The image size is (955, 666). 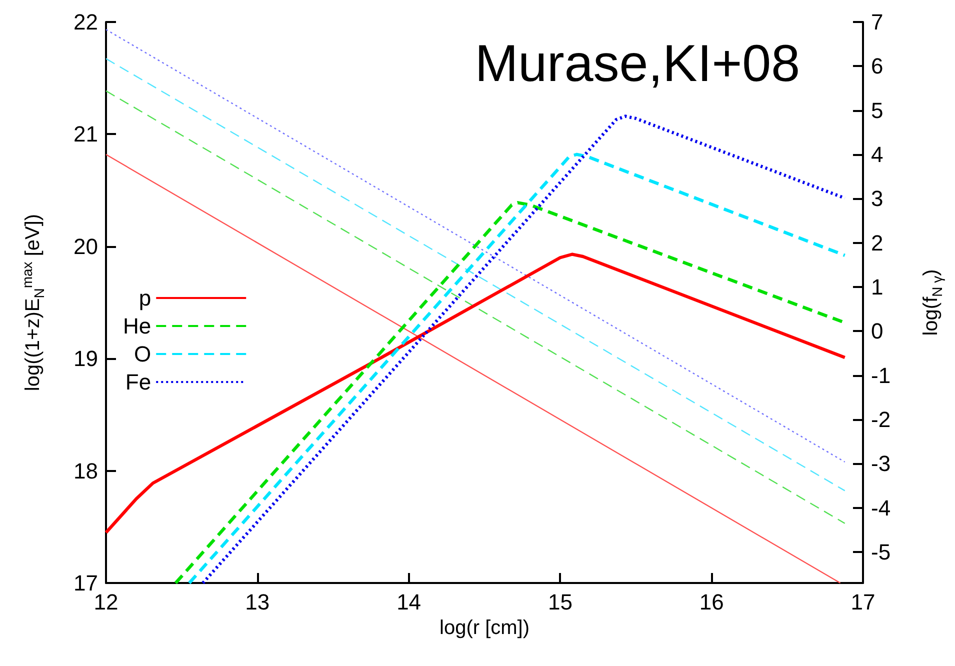 What do you see at coordinates (863, 602) in the screenshot?
I see `x-tick-label: 17` at bounding box center [863, 602].